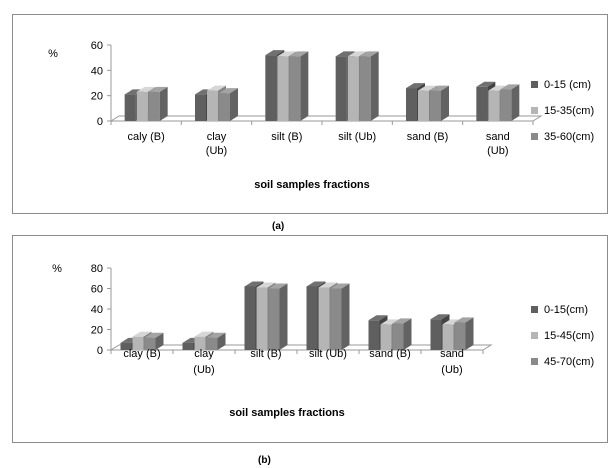 Image resolution: width=609 pixels, height=468 pixels. Describe the element at coordinates (566, 310) in the screenshot. I see `chart-b-legend-label: 0-15(cm)` at that location.